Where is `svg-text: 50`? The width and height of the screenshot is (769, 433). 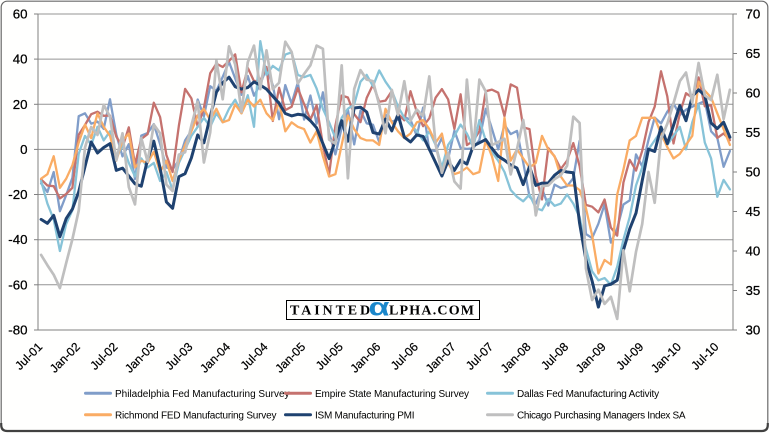
svg-text: 50 is located at coordinates (753, 172).